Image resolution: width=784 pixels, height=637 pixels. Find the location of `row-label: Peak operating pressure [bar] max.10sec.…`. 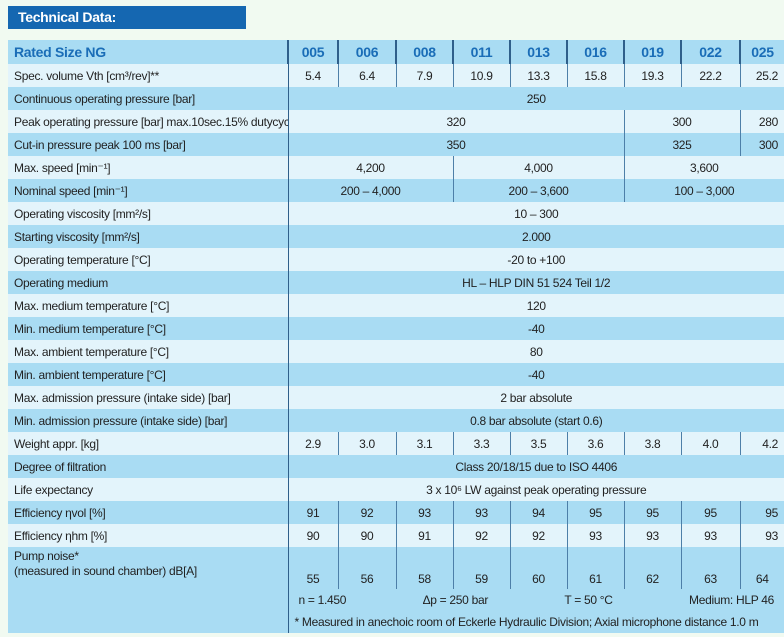

row-label: Peak operating pressure [bar] max.10sec.… is located at coordinates (148, 121).